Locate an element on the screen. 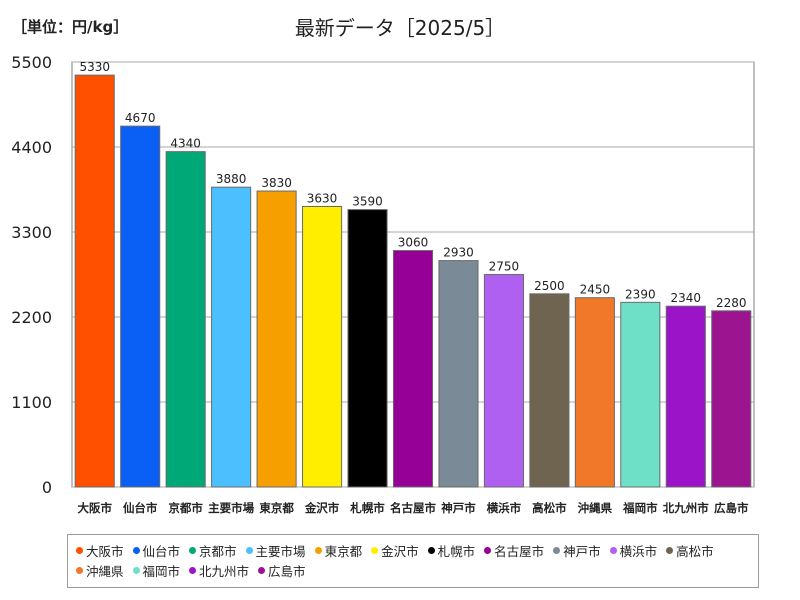 This screenshot has height=600, width=800. legend-label: 高松市 is located at coordinates (695, 551).